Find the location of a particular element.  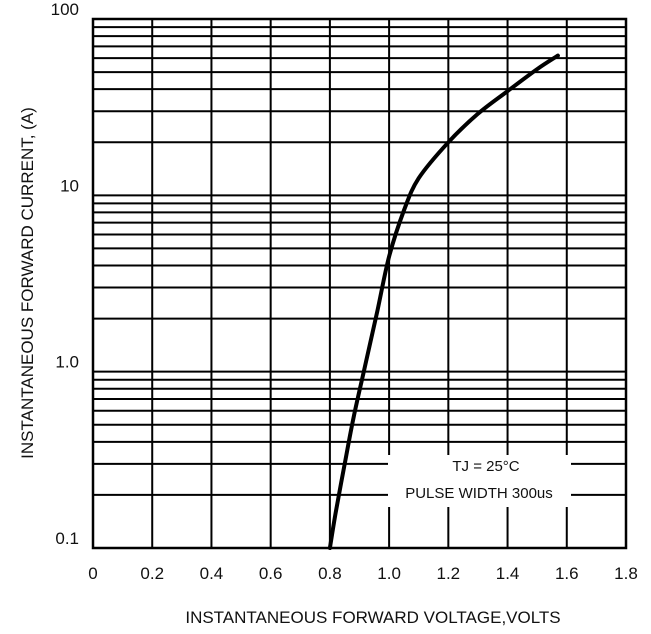

annotation-box is located at coordinates (479, 481).